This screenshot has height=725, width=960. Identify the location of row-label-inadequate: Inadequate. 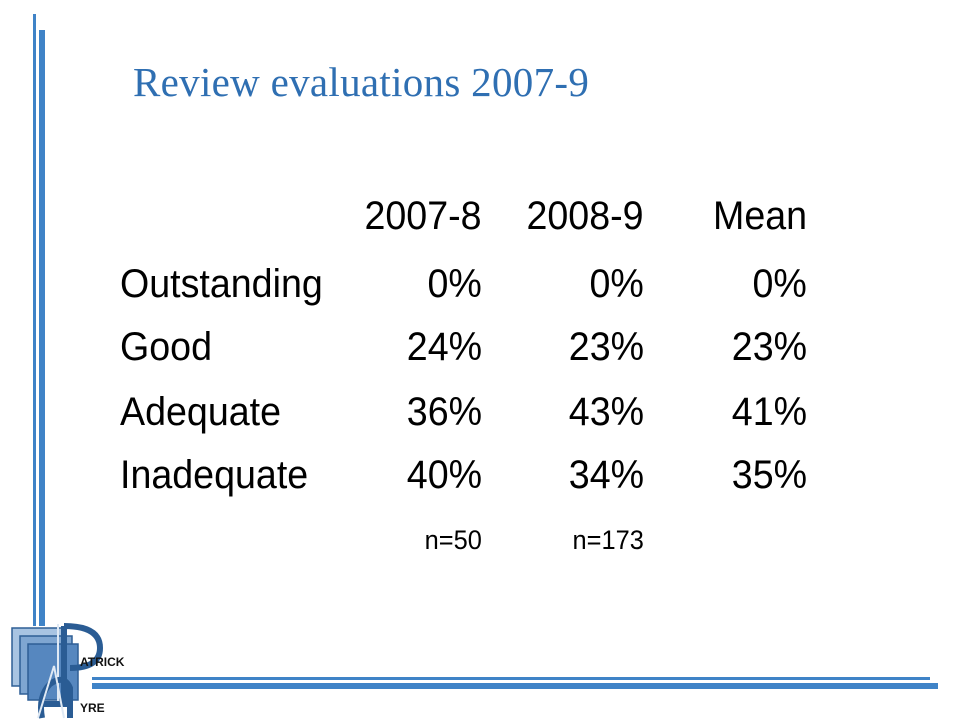
(214, 475).